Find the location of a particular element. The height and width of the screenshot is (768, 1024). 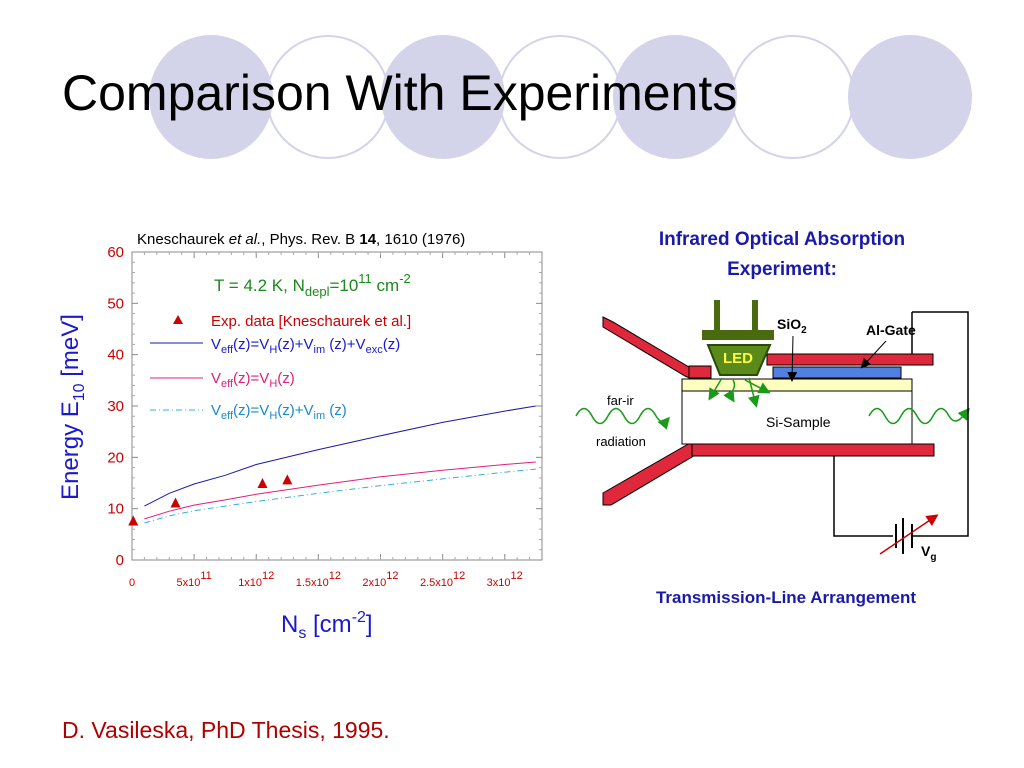

slide-footer: D. Vasileska, PhD Thesis, 1995. is located at coordinates (226, 730).